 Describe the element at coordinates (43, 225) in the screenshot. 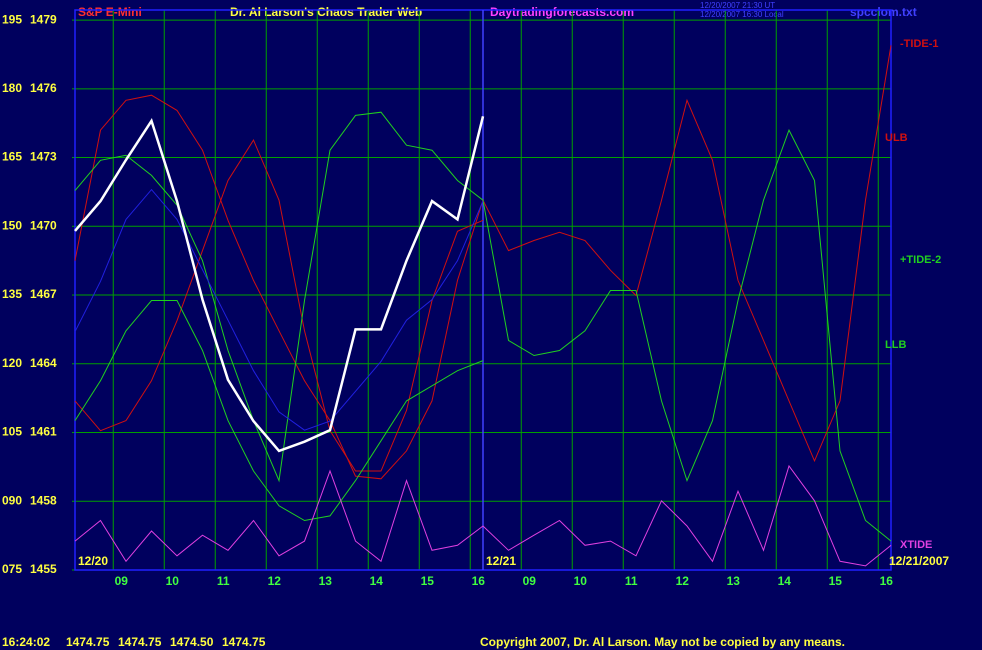

I see `y2-tick-label: 1470` at that location.